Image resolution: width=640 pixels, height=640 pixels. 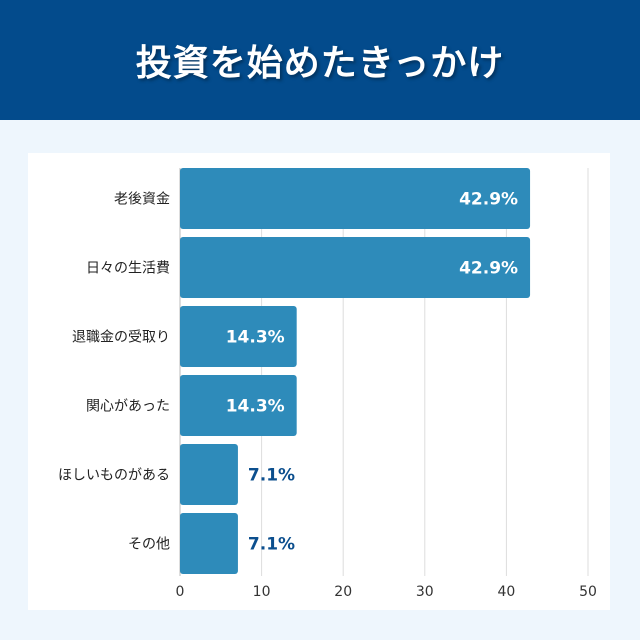 What do you see at coordinates (262, 592) in the screenshot?
I see `x-tick-label: 10` at bounding box center [262, 592].